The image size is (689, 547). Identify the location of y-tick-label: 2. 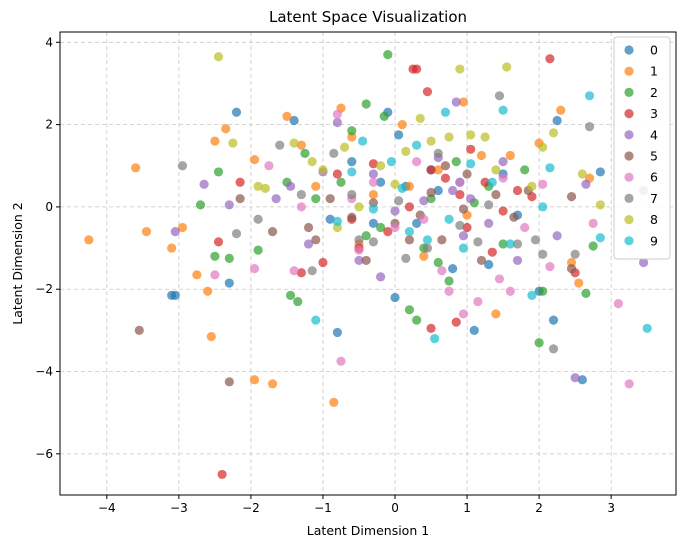
(49, 125).